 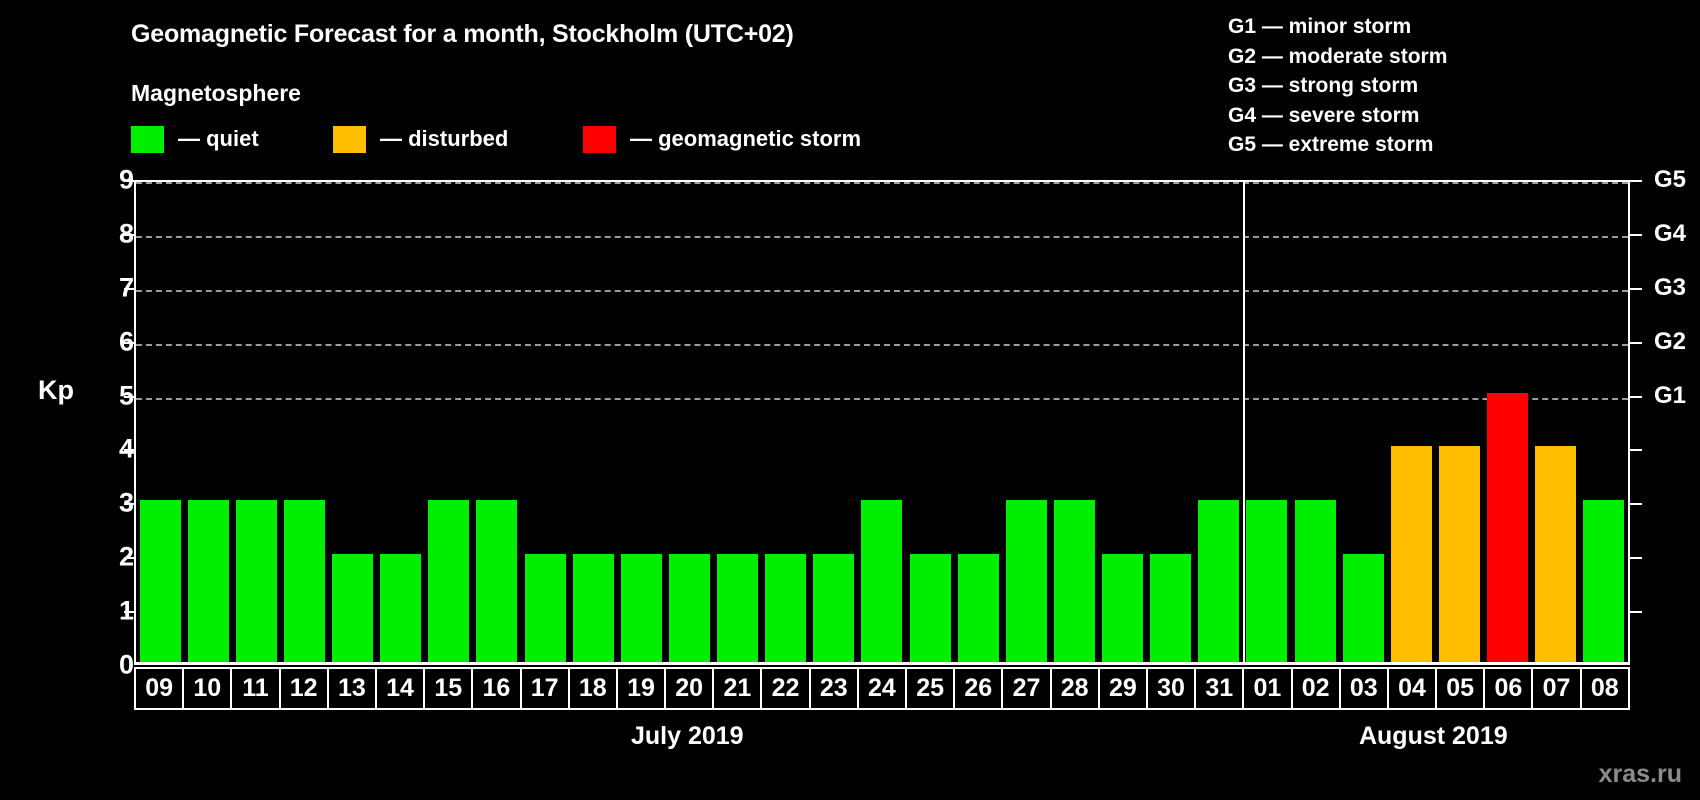 What do you see at coordinates (592, 688) in the screenshot?
I see `date-cell-july-18: 18` at bounding box center [592, 688].